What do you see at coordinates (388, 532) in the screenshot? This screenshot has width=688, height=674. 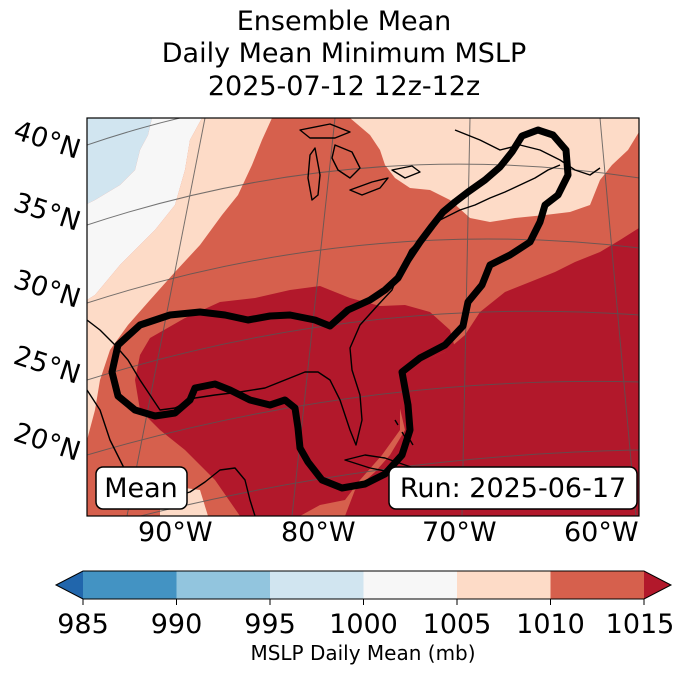 I see `longitude-labels: 90°W 80°W 70°W 60°W` at bounding box center [388, 532].